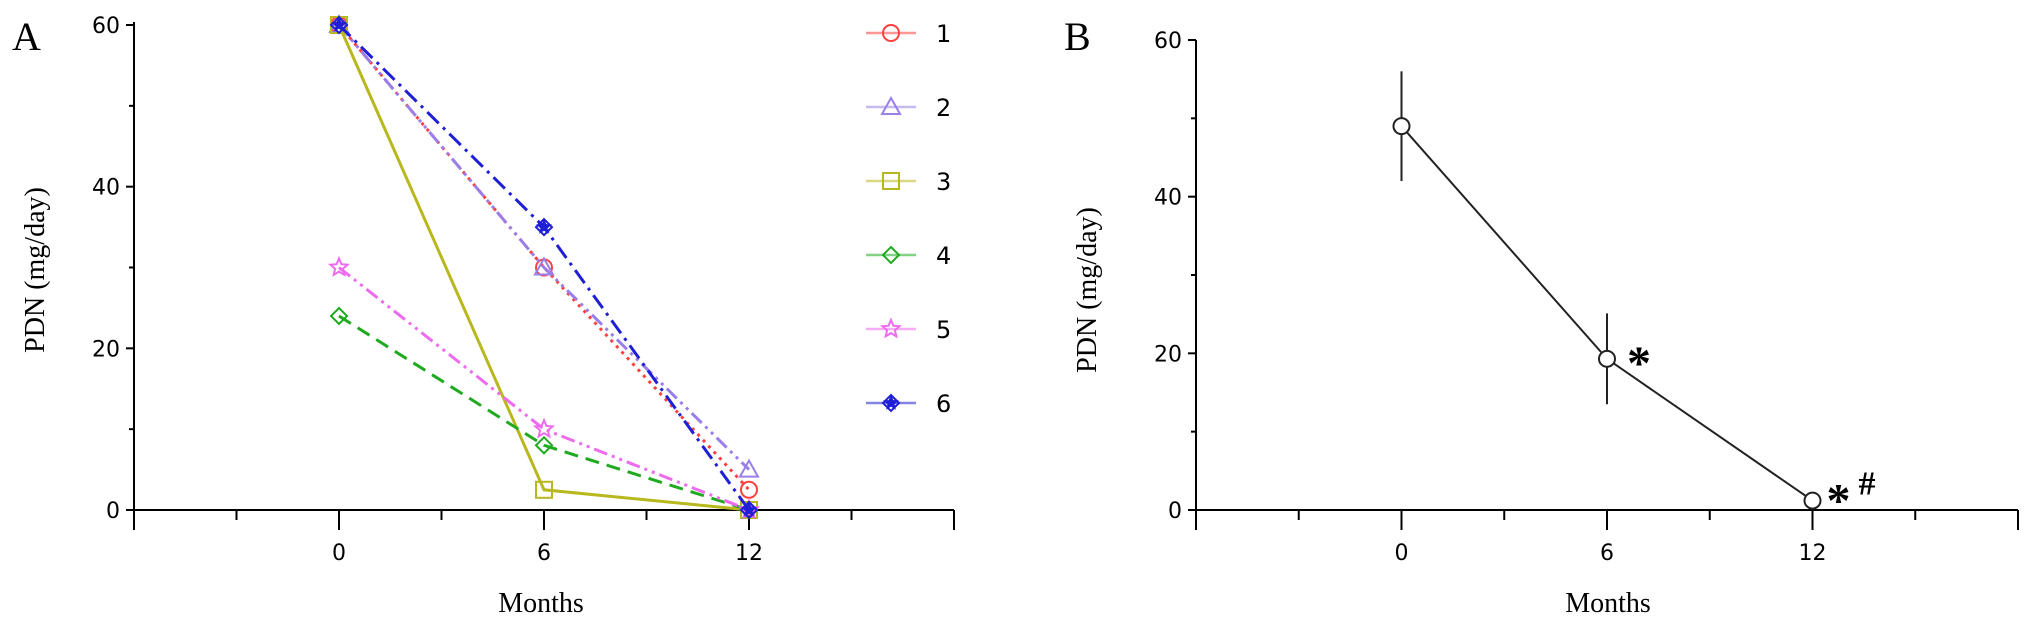 The image size is (2031, 626). Describe the element at coordinates (113, 511) in the screenshot. I see `panel-a-y-tick-label: 0` at that location.